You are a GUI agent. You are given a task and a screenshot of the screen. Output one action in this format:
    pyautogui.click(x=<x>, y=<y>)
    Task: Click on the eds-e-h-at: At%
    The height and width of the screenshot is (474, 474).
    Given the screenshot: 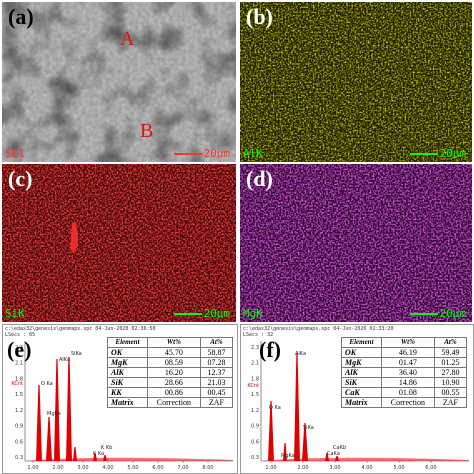 What is the action you would take?
    pyautogui.click(x=216, y=342)
    